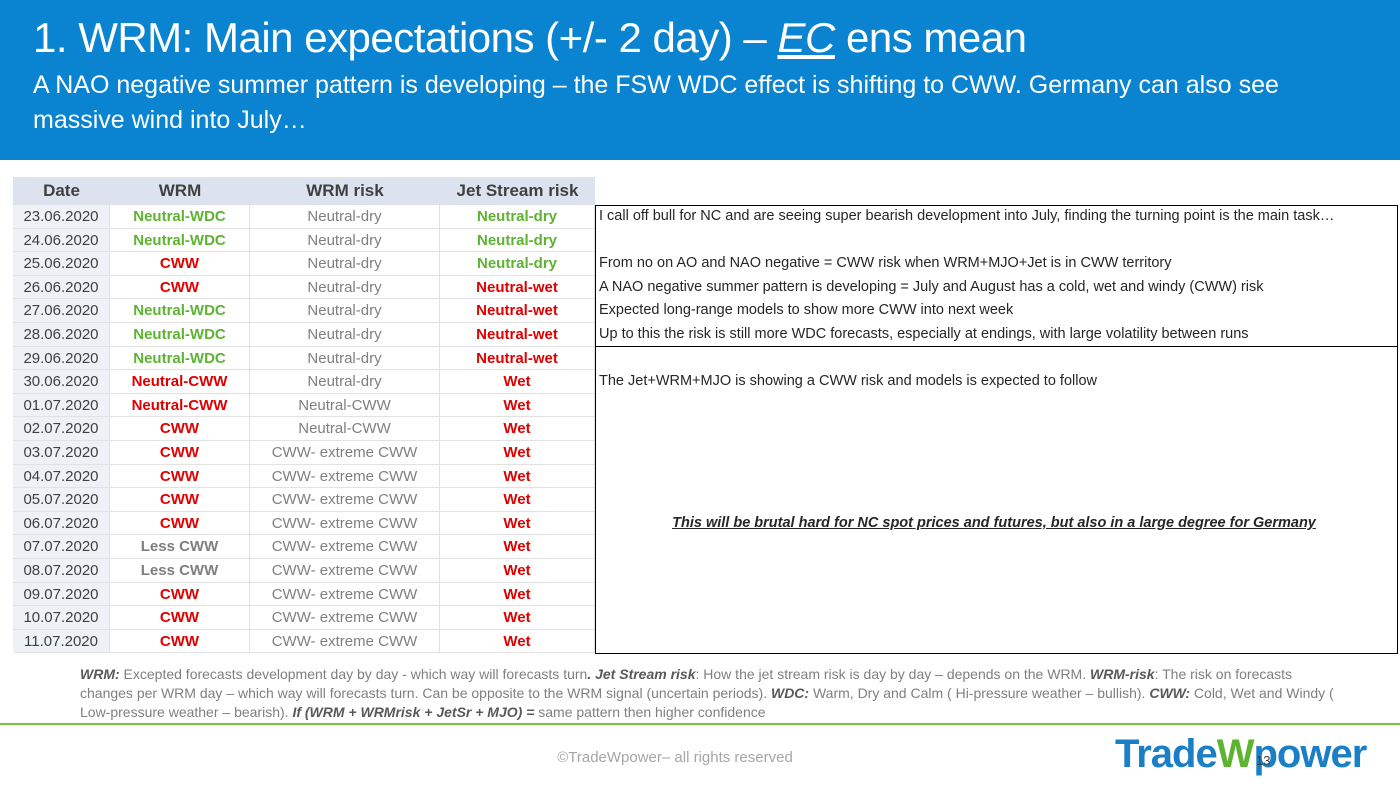  What do you see at coordinates (1310, 754) in the screenshot?
I see `logo-text: power` at bounding box center [1310, 754].